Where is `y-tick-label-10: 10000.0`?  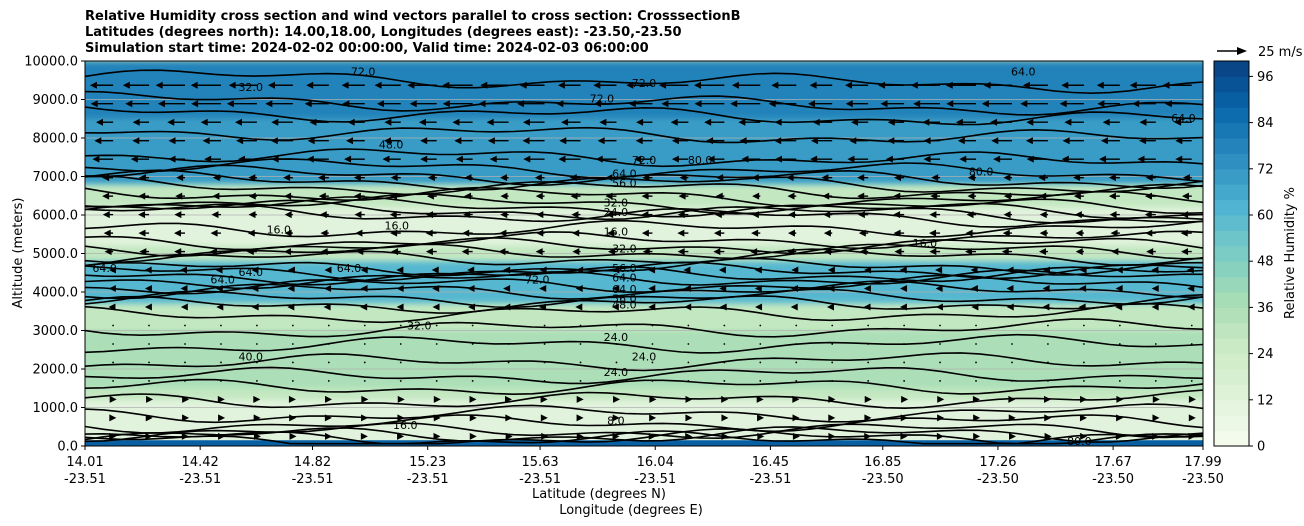 y-tick-label-10: 10000.0 is located at coordinates (51, 62).